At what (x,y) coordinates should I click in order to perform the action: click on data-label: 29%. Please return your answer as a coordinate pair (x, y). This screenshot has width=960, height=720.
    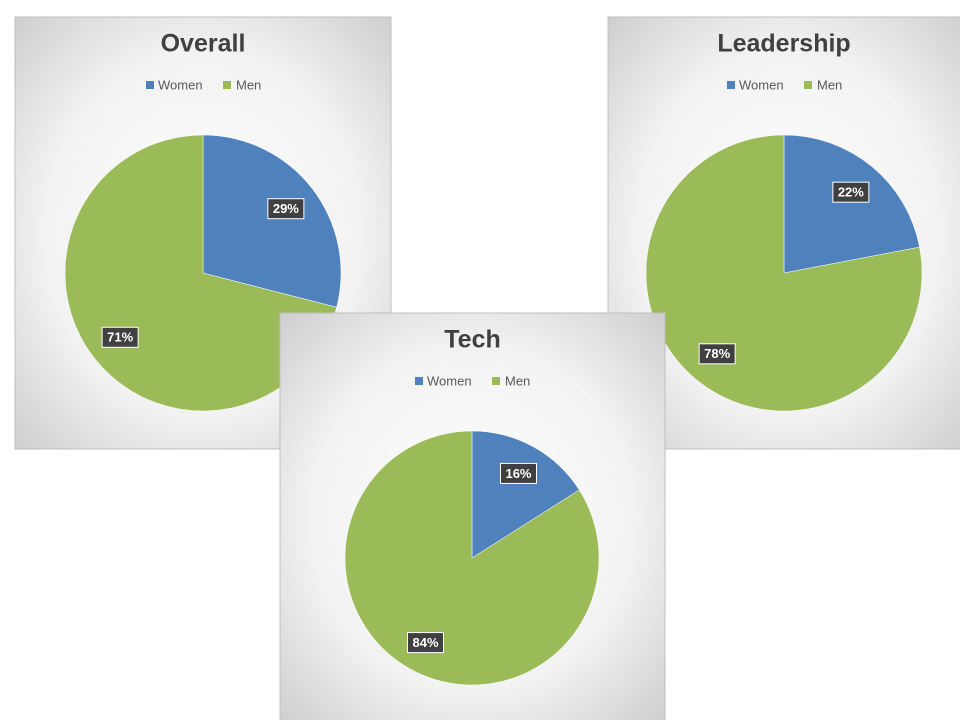
    Looking at the image, I should click on (286, 208).